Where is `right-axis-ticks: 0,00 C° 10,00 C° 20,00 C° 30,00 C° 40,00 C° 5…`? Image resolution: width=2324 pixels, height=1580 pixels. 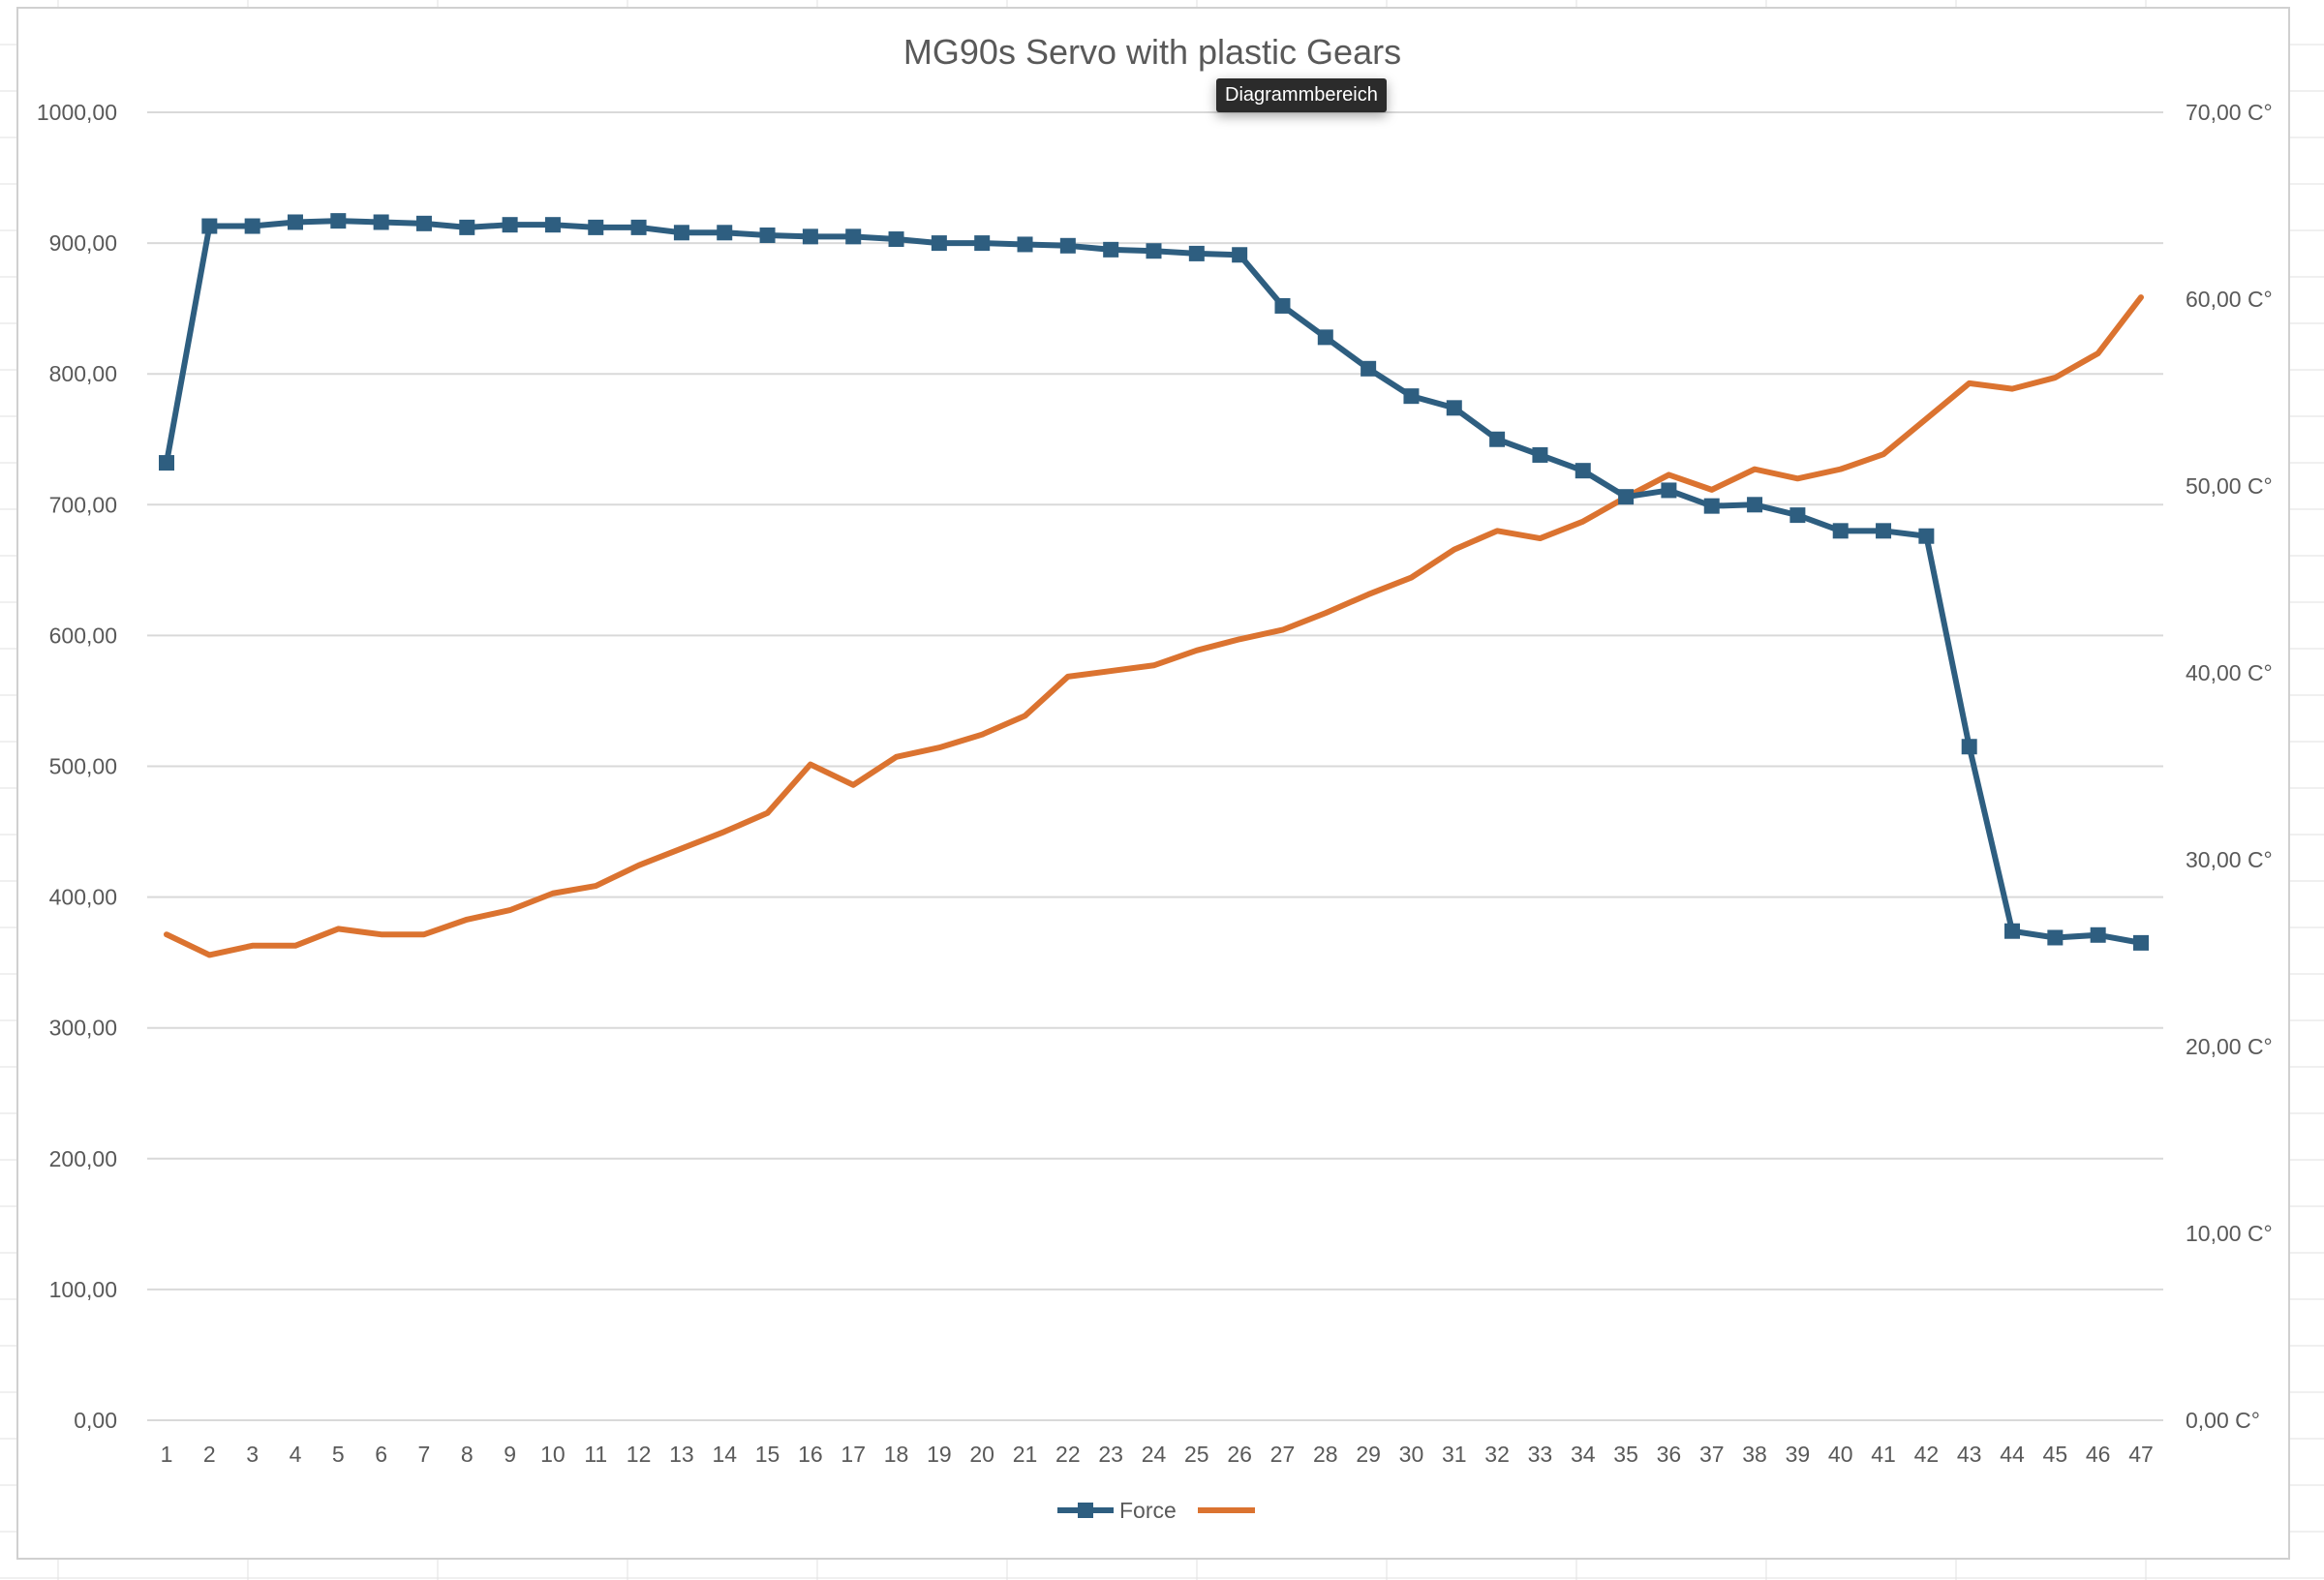 right-axis-ticks: 0,00 C° 10,00 C° 20,00 C° 30,00 C° 40,00 C° 5… is located at coordinates (2230, 766).